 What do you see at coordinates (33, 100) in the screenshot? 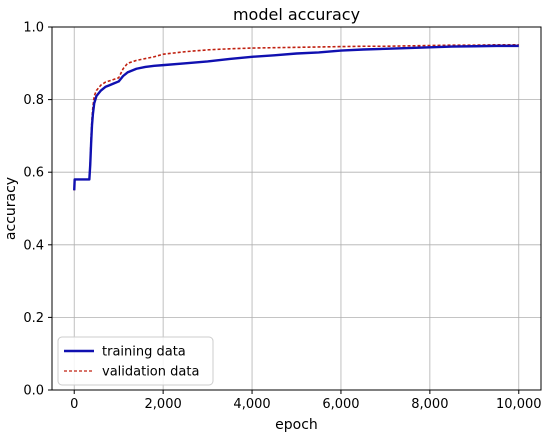
I see `y-tick-label: 0.8` at bounding box center [33, 100].